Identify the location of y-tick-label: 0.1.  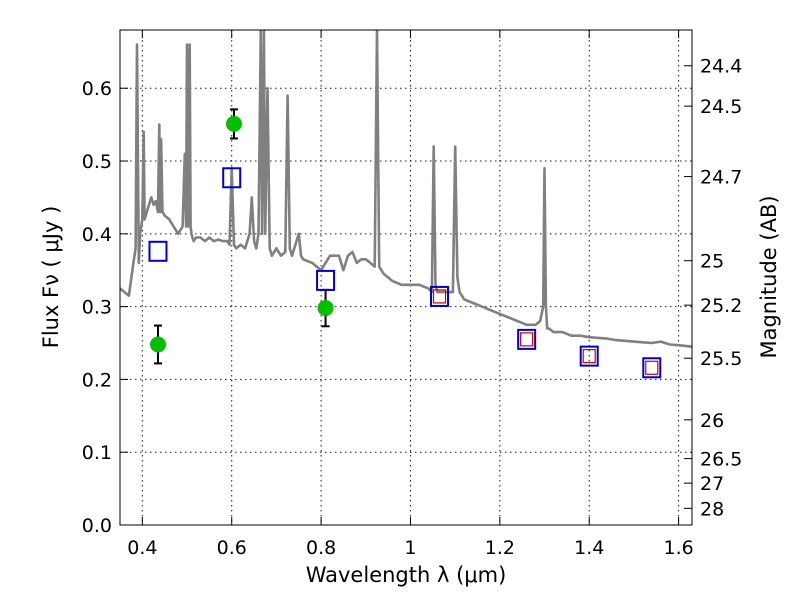
(97, 453).